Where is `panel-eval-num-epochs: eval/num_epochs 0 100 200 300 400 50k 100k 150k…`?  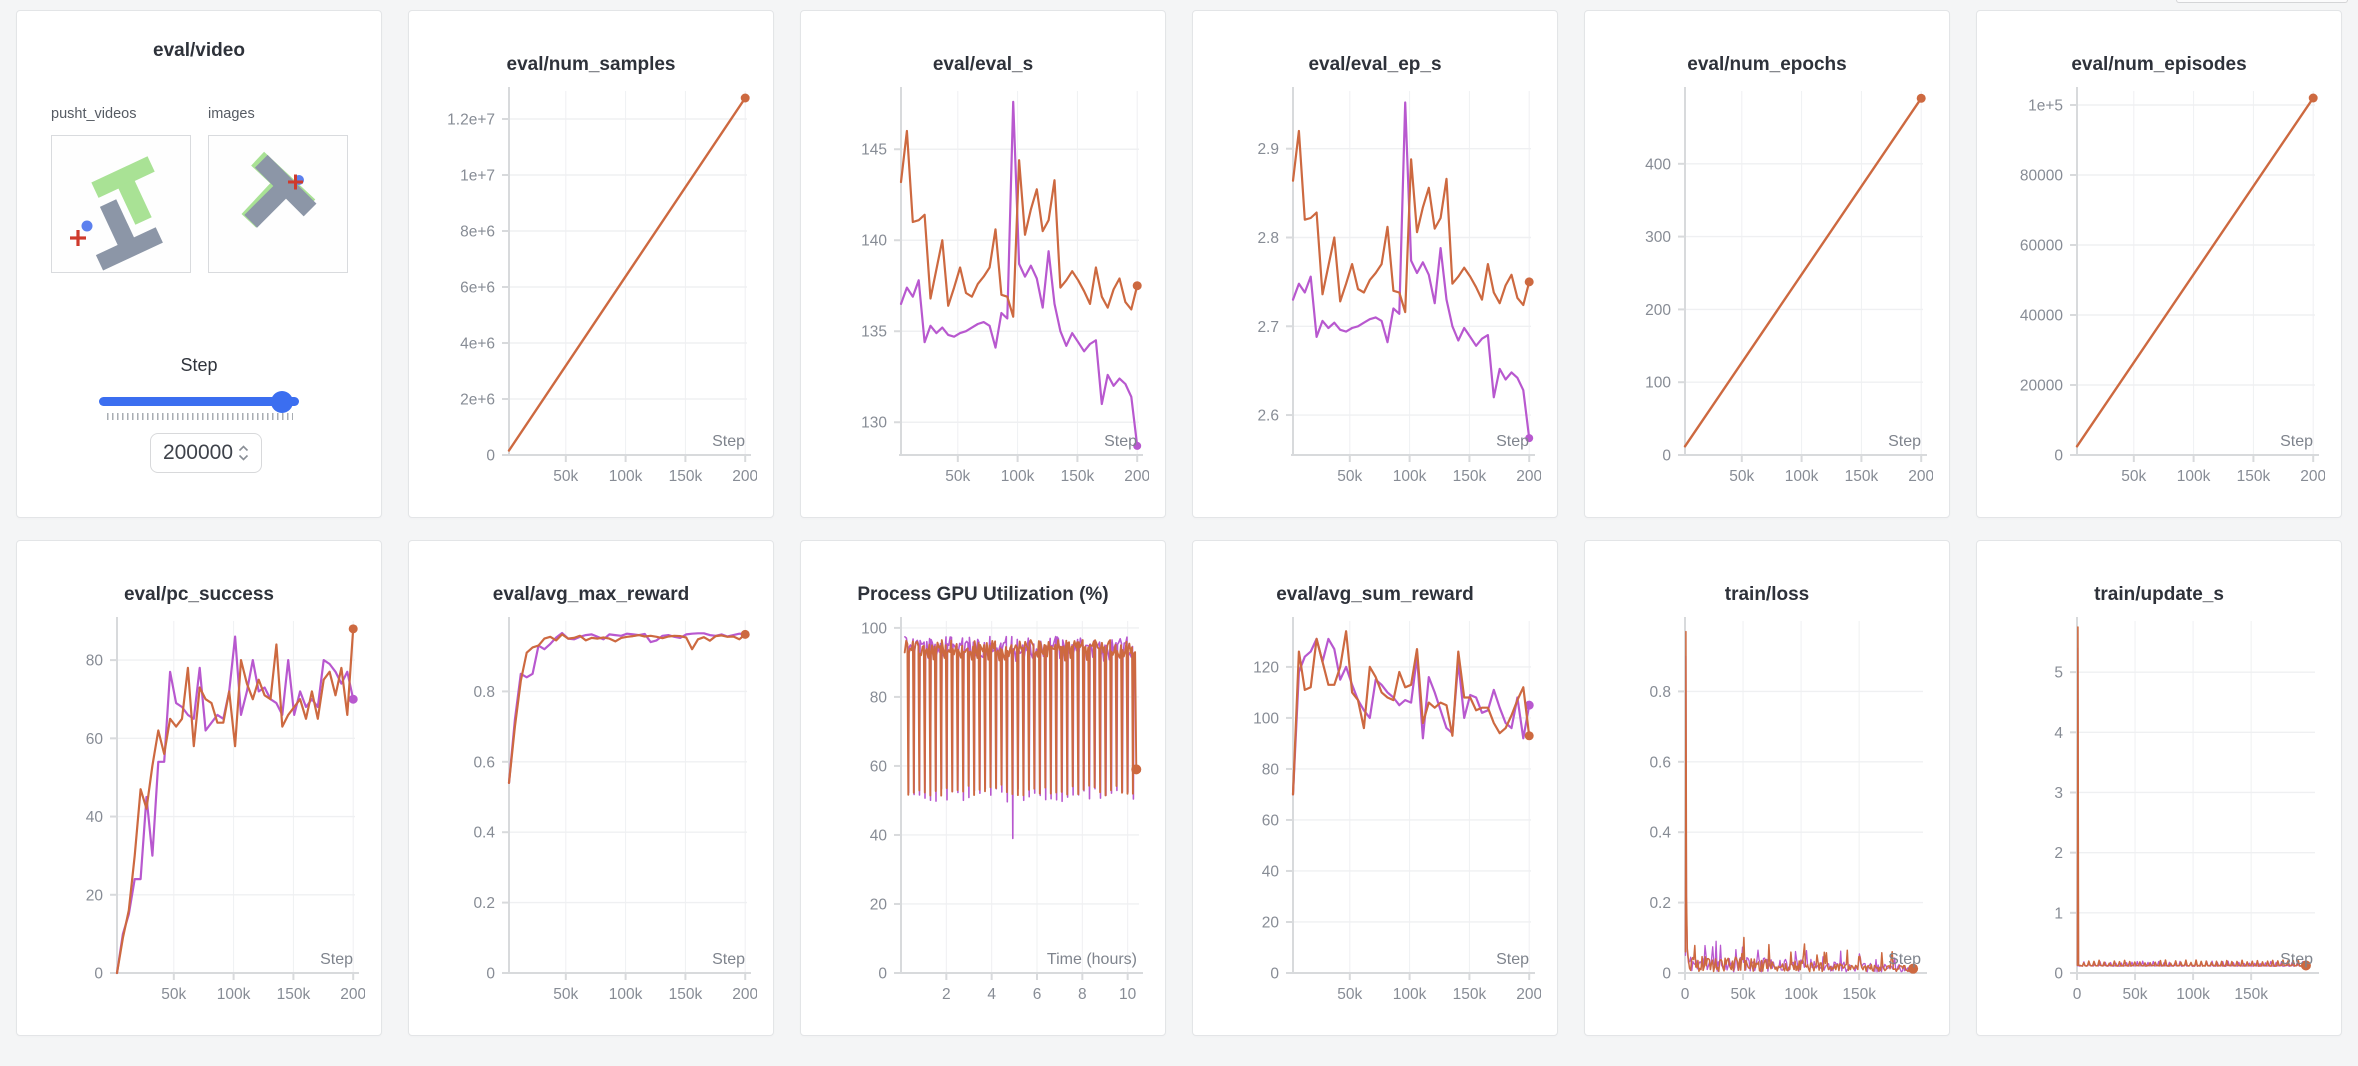
panel-eval-num-epochs: eval/num_epochs 0 100 200 300 400 50k 100k 150k… is located at coordinates (1767, 264).